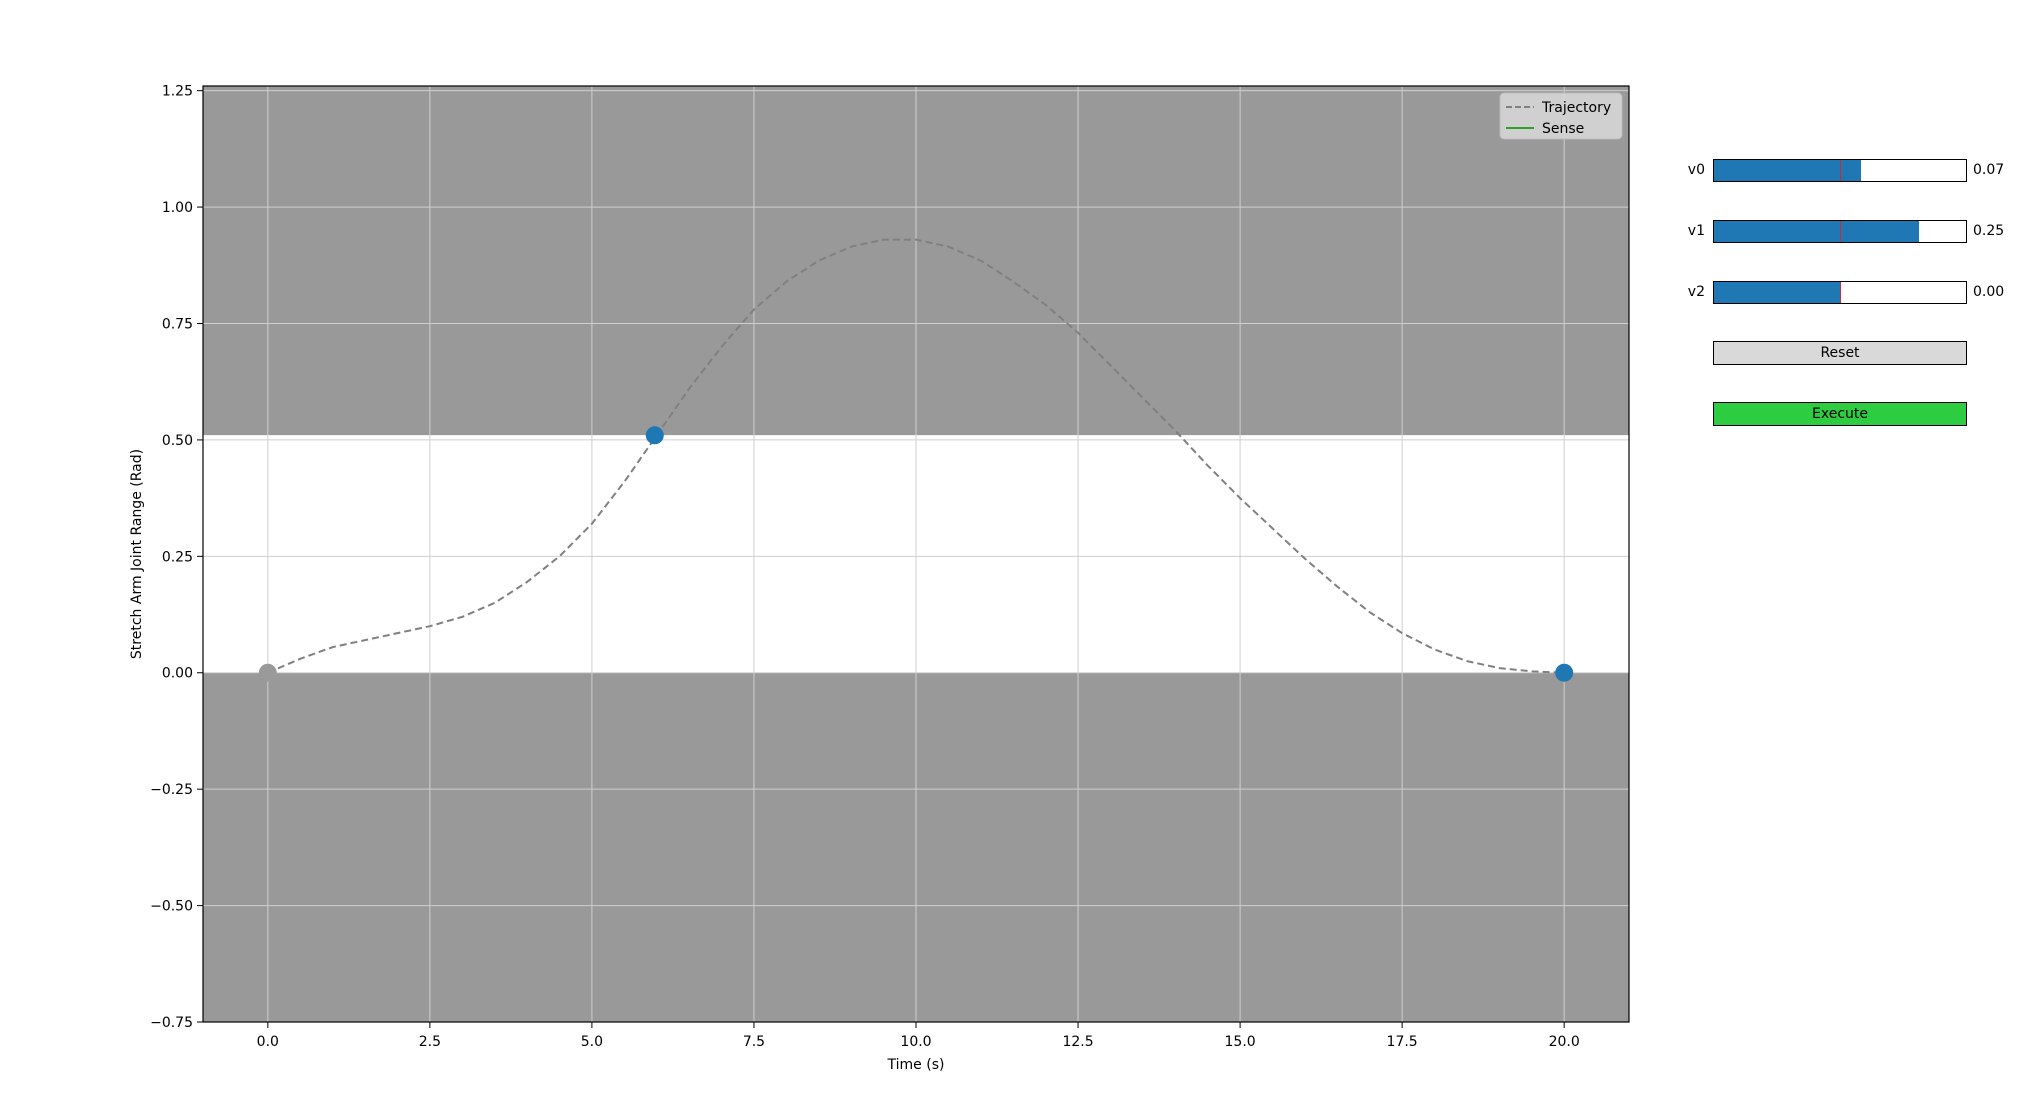  Describe the element at coordinates (592, 1042) in the screenshot. I see `x-tick-label: 5.0` at that location.